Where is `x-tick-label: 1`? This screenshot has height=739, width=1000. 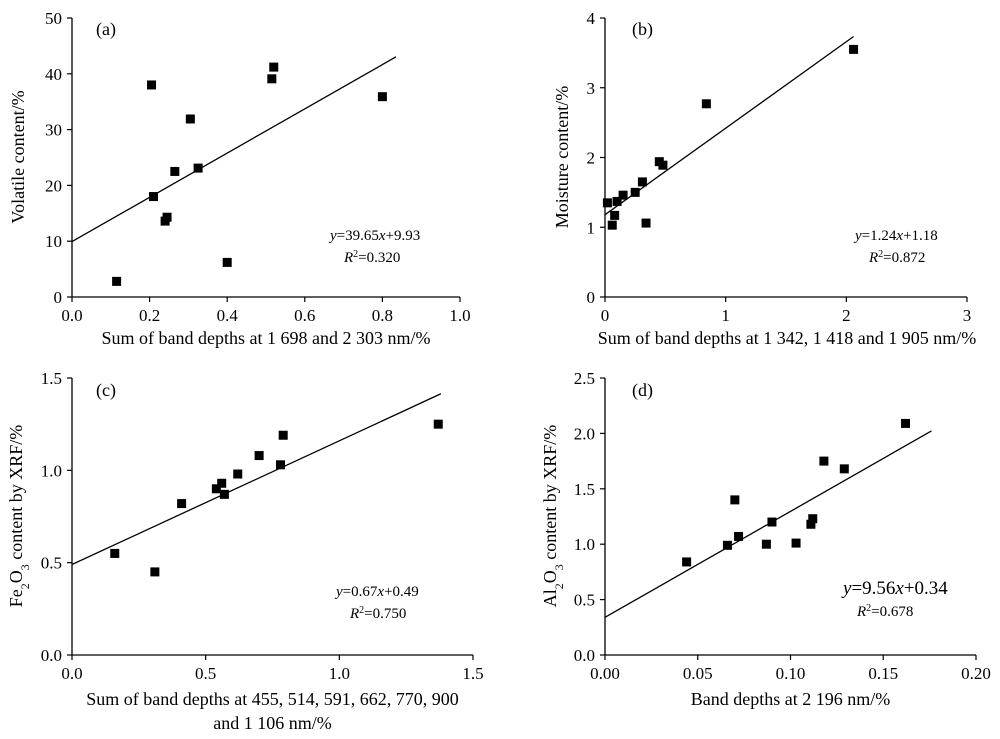
x-tick-label: 1 is located at coordinates (725, 315).